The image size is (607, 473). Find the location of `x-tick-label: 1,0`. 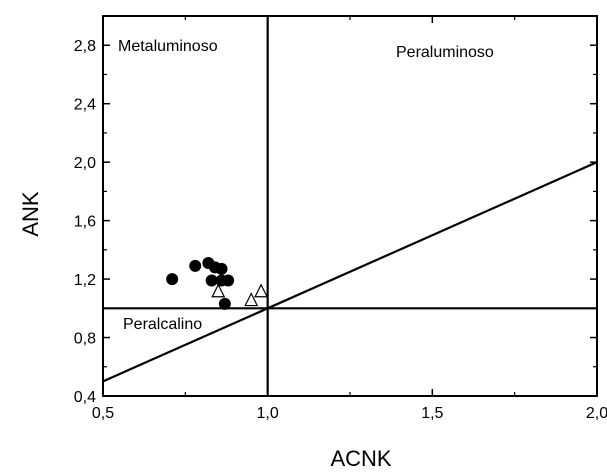

x-tick-label: 1,0 is located at coordinates (268, 413).